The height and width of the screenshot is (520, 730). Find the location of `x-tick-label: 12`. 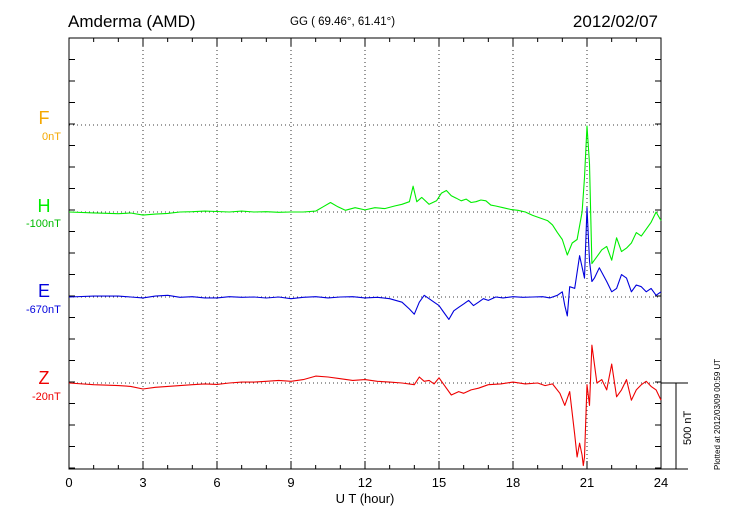

x-tick-label: 12 is located at coordinates (365, 482).